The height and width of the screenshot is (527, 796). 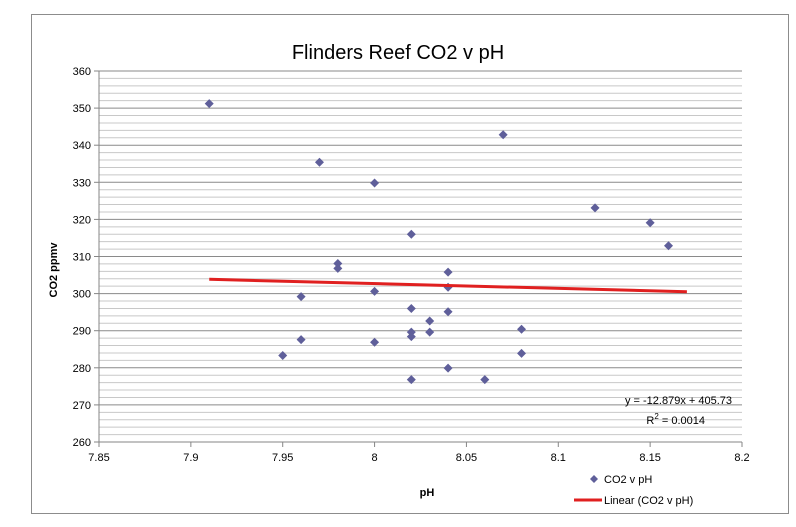 I want to click on y-tick-label: 270, so click(x=82, y=406).